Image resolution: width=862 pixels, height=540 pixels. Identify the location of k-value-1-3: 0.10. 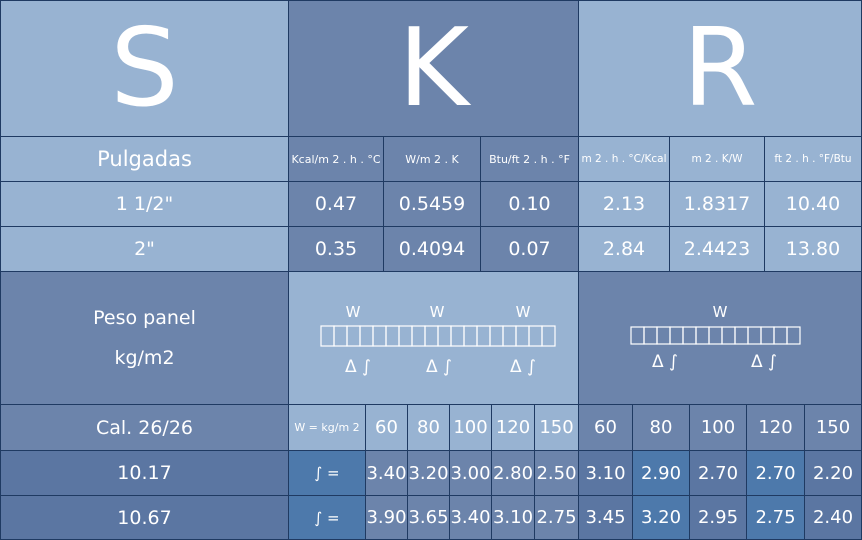
(529, 204).